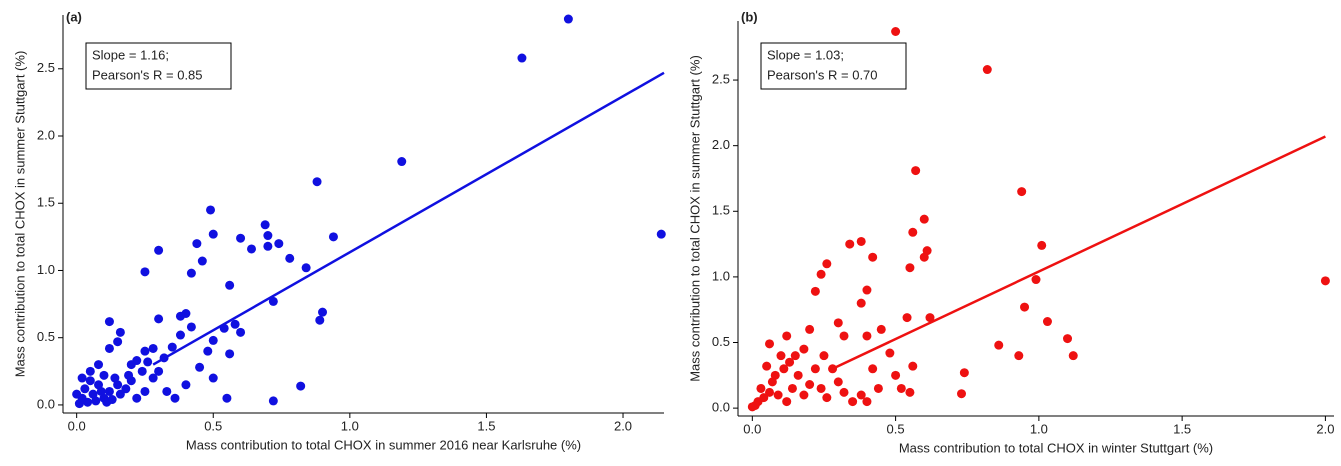 The image size is (1341, 466). I want to click on panel-label: (a), so click(74, 16).